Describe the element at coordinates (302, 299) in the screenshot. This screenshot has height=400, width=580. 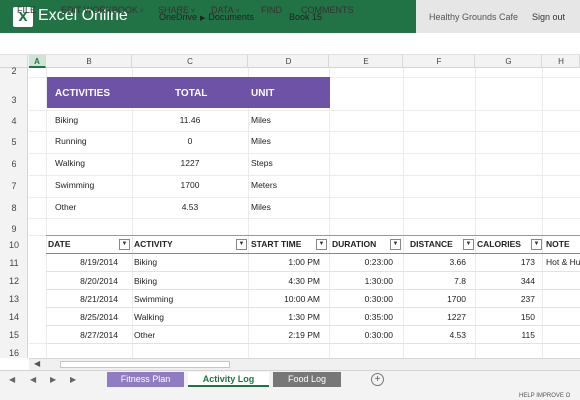
I see `log-start-cell: 10:00 AM` at that location.